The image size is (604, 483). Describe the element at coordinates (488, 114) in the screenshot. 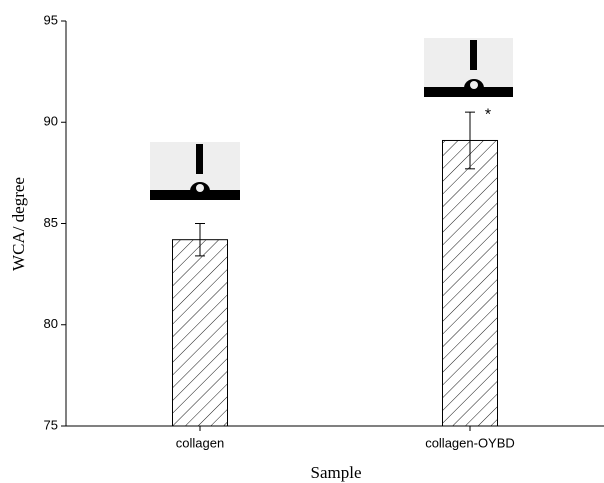

I see `annotation: *` at that location.